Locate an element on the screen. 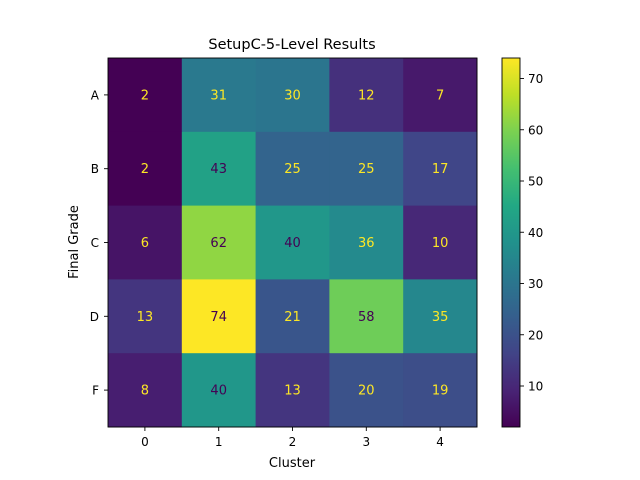  cell-value-label: 74 is located at coordinates (218, 317).